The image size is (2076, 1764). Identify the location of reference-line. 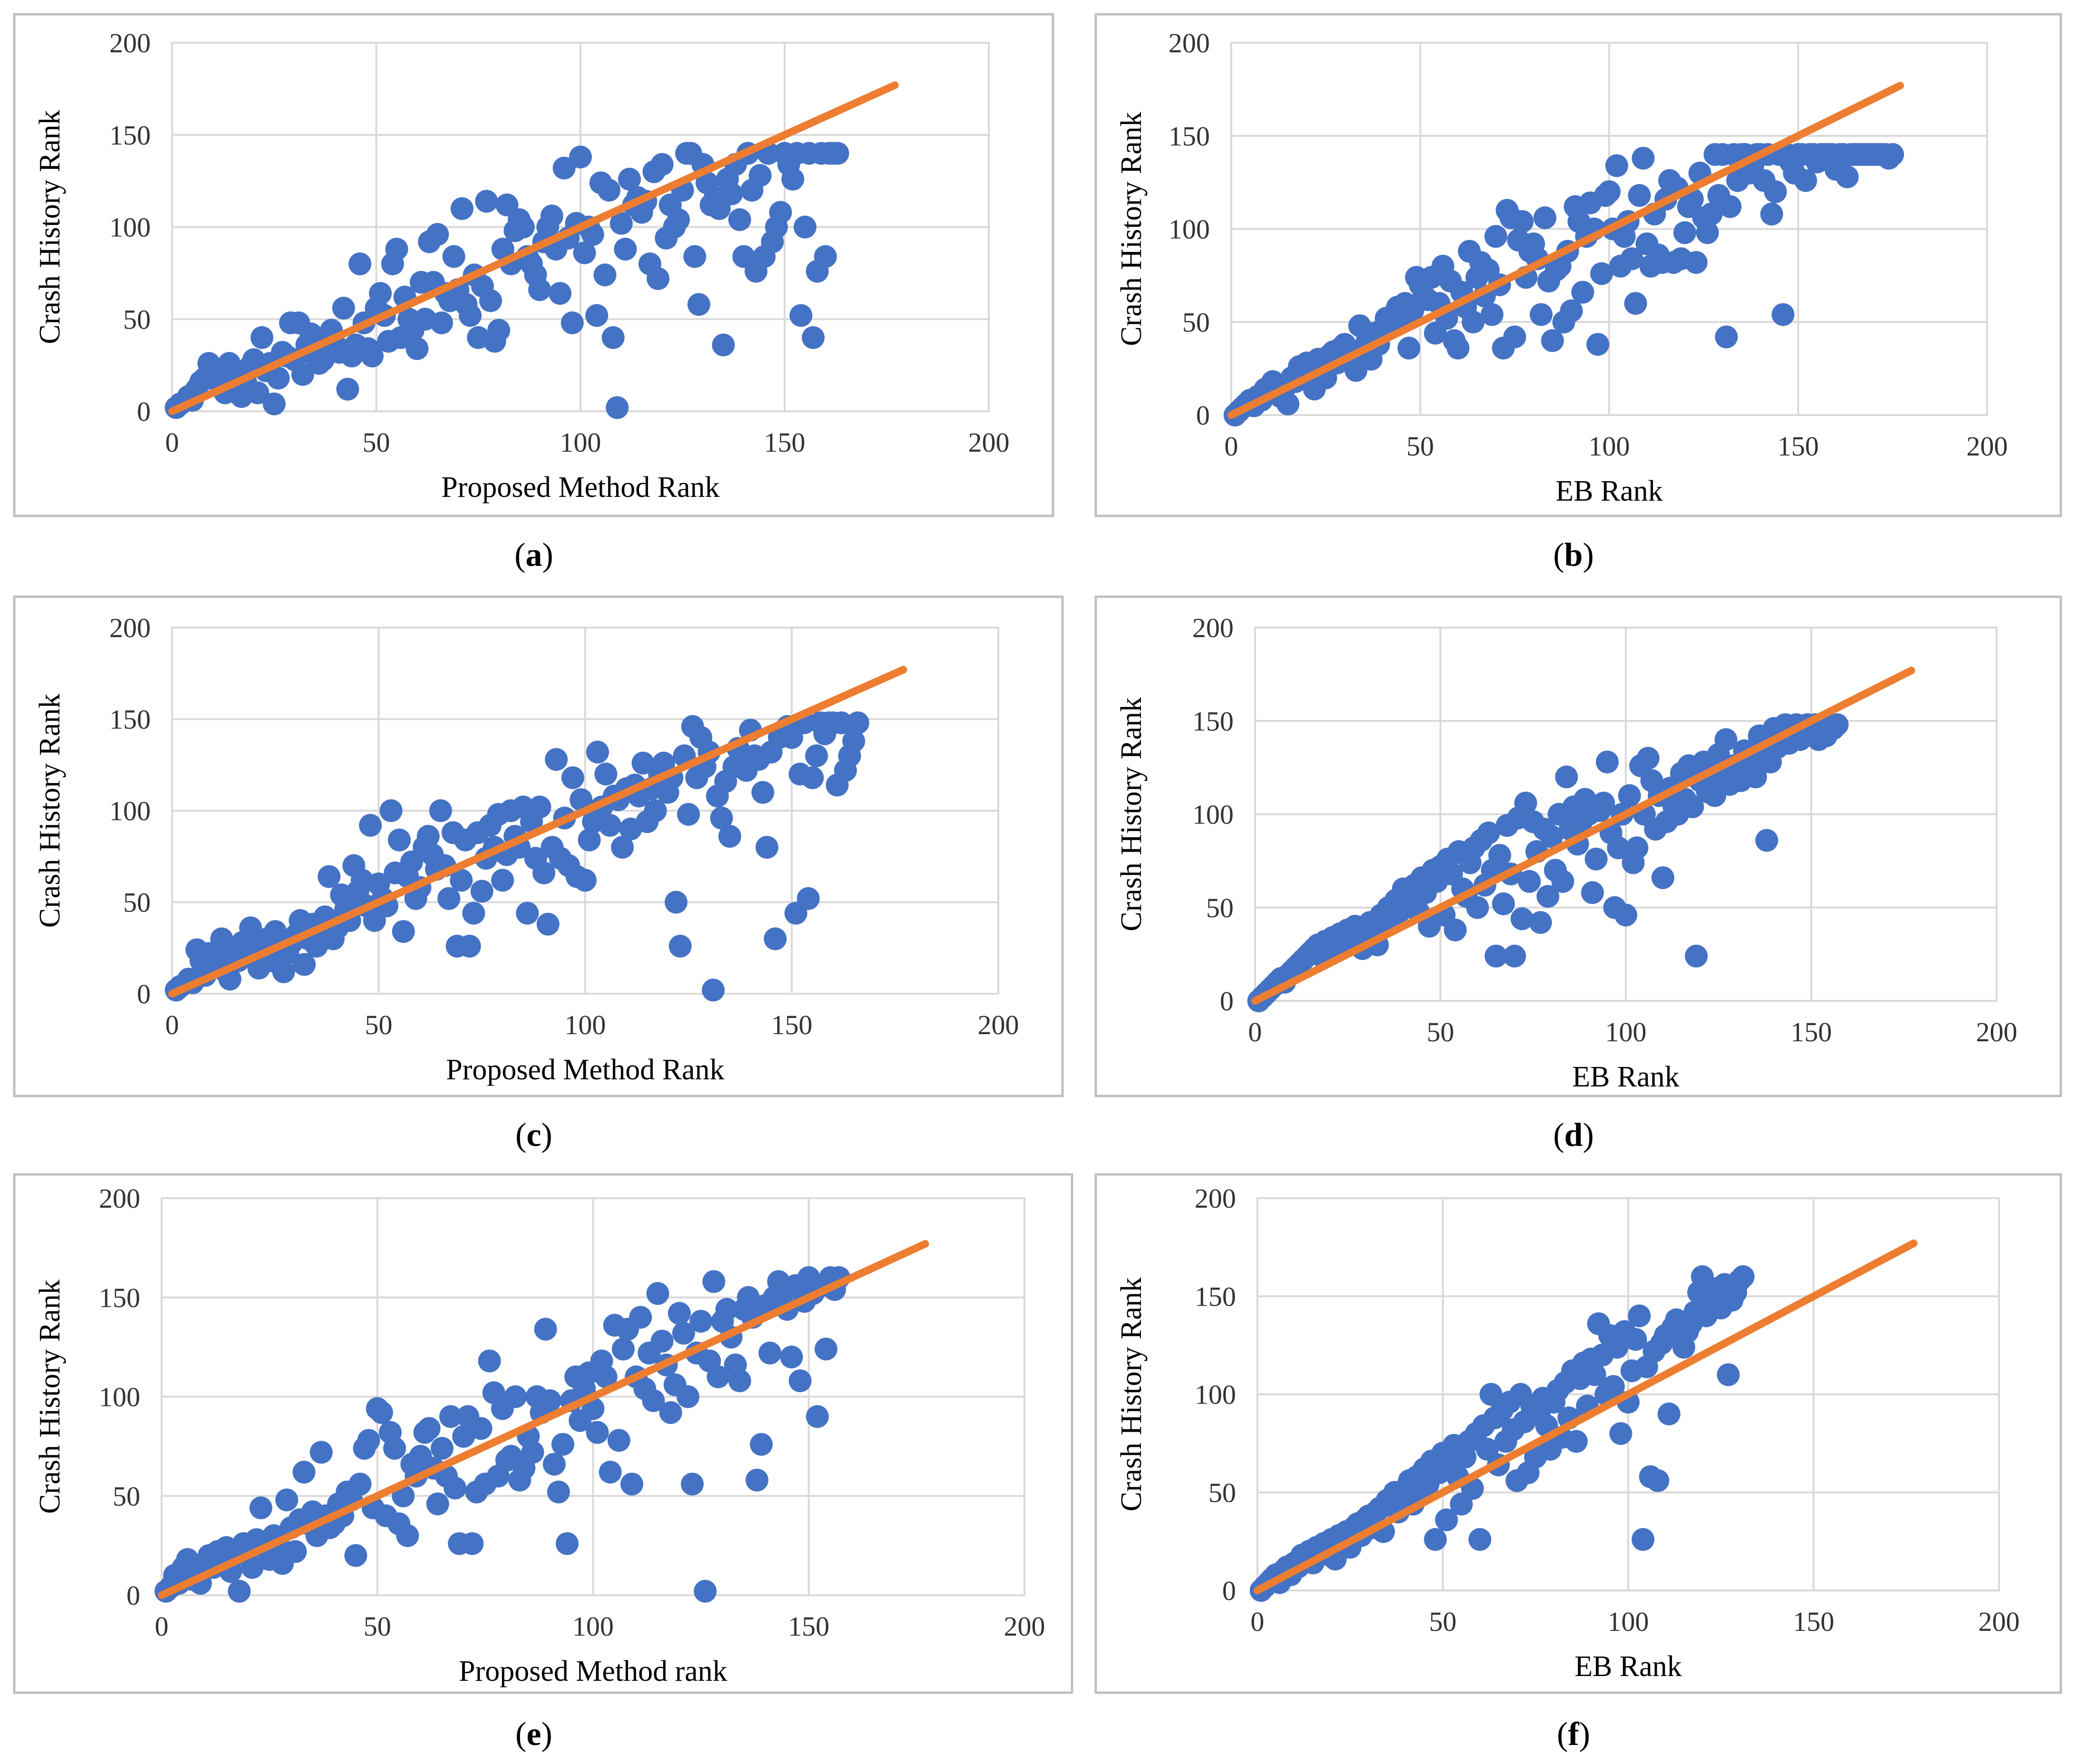
(1586, 1416).